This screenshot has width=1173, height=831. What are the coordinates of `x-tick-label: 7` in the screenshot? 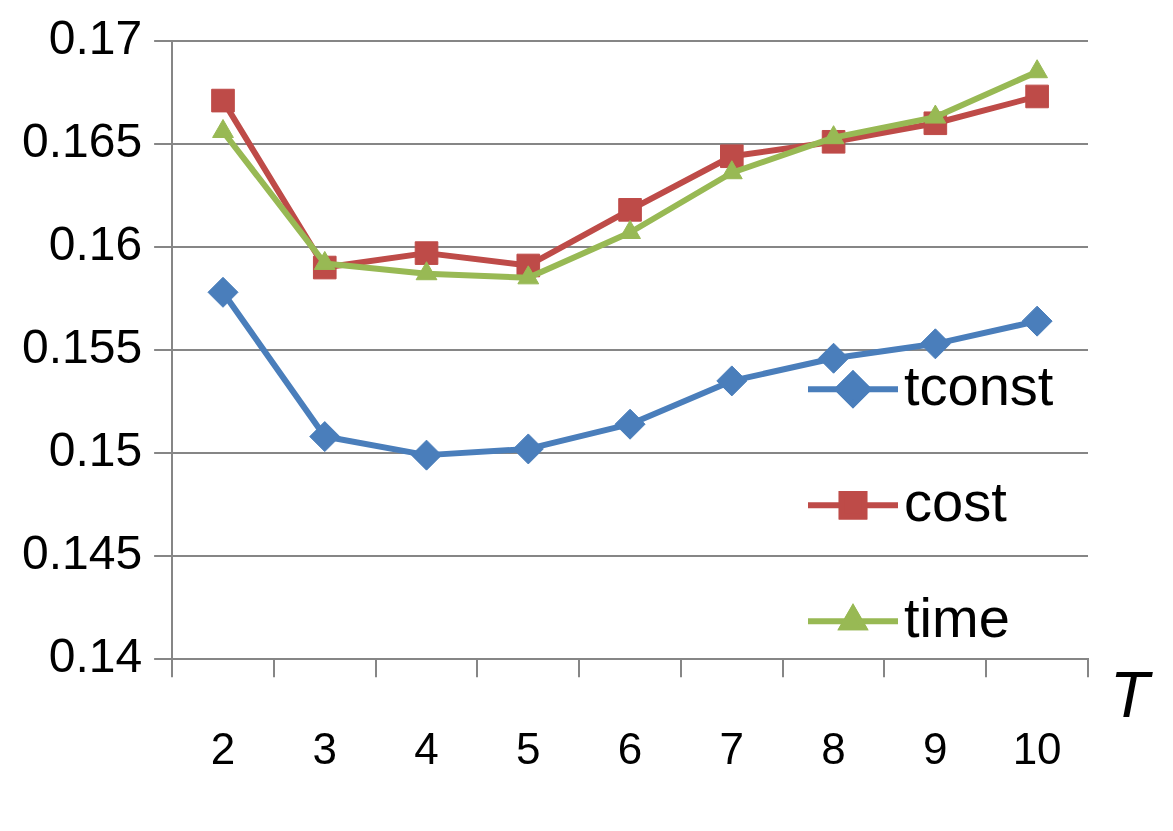 It's located at (732, 748).